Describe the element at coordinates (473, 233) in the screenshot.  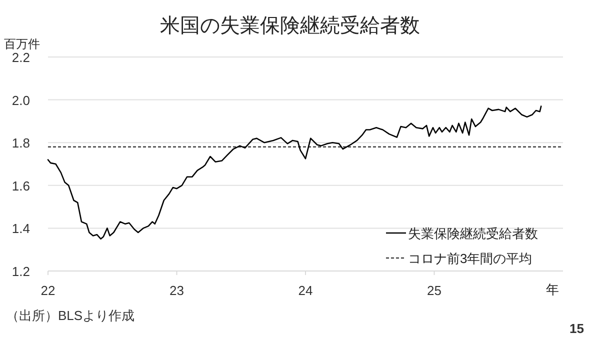
I see `legend-label: 失業保険継続受給者数` at that location.